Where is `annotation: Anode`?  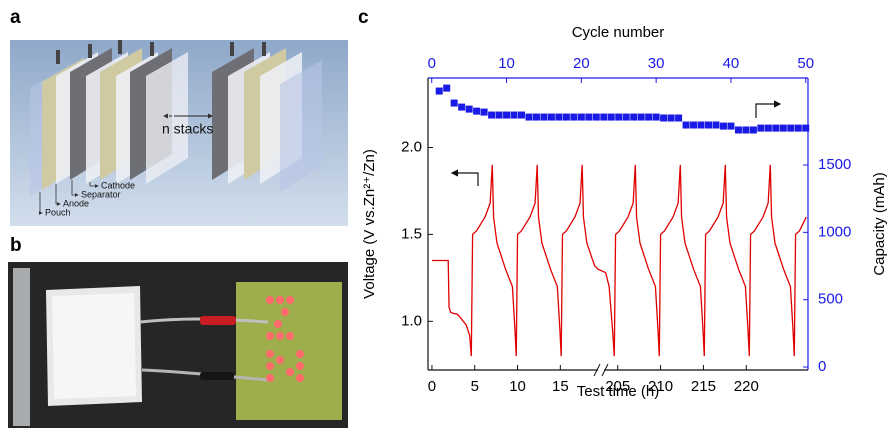
annotation: Anode is located at coordinates (76, 203).